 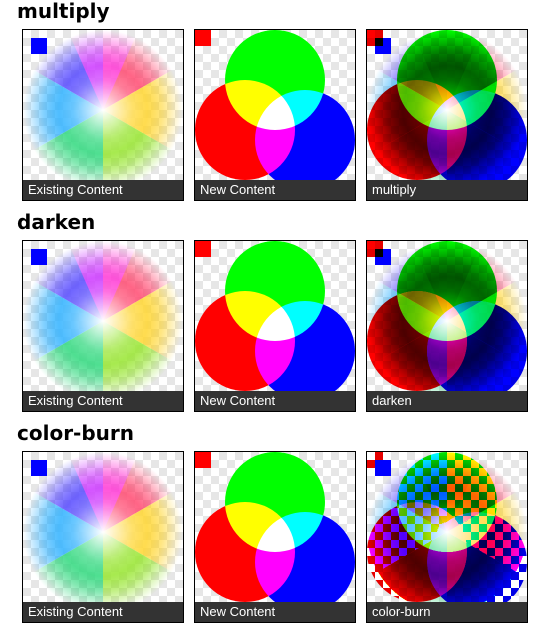 I want to click on section-title: color-burn, so click(x=75, y=433).